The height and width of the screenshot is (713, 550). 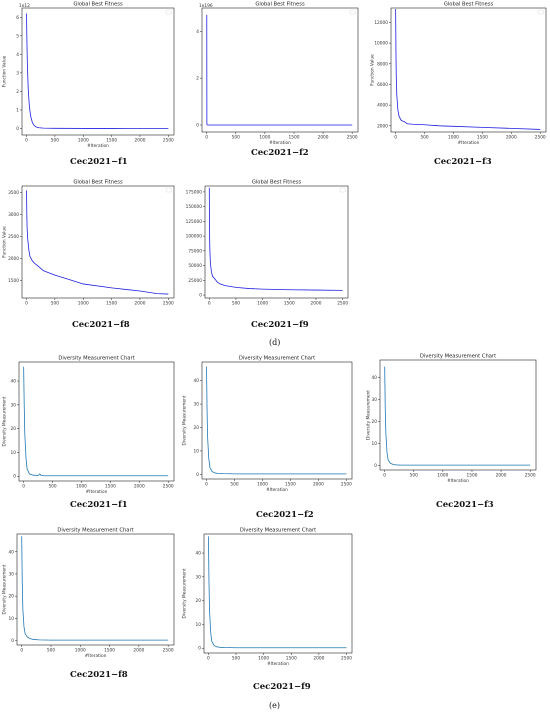 I want to click on y-tick-label: 6000, so click(x=382, y=85).